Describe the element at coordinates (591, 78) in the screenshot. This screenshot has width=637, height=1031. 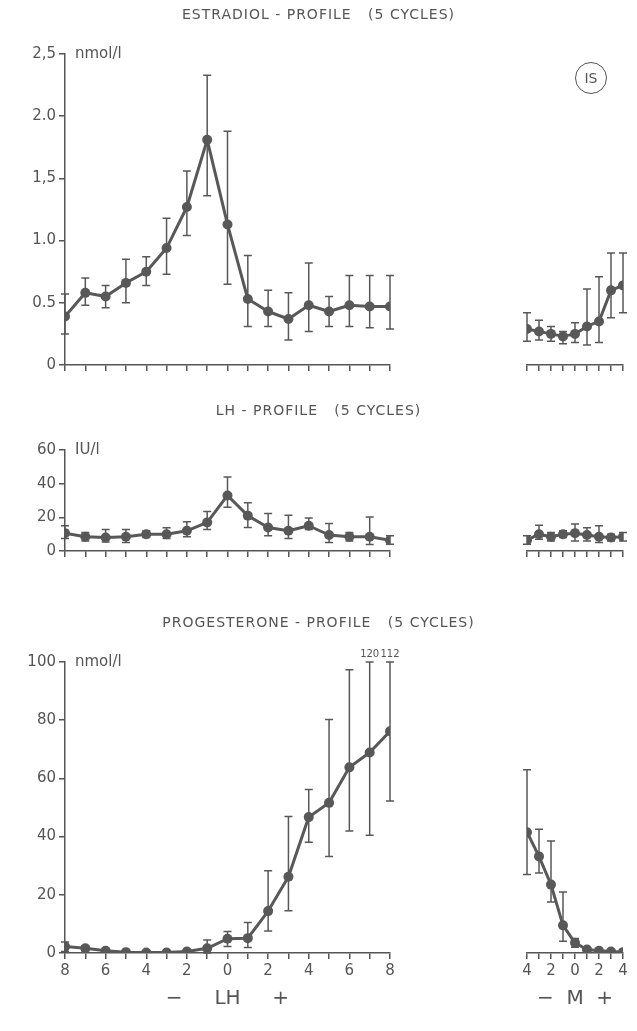
I see `annotation: IS` at that location.